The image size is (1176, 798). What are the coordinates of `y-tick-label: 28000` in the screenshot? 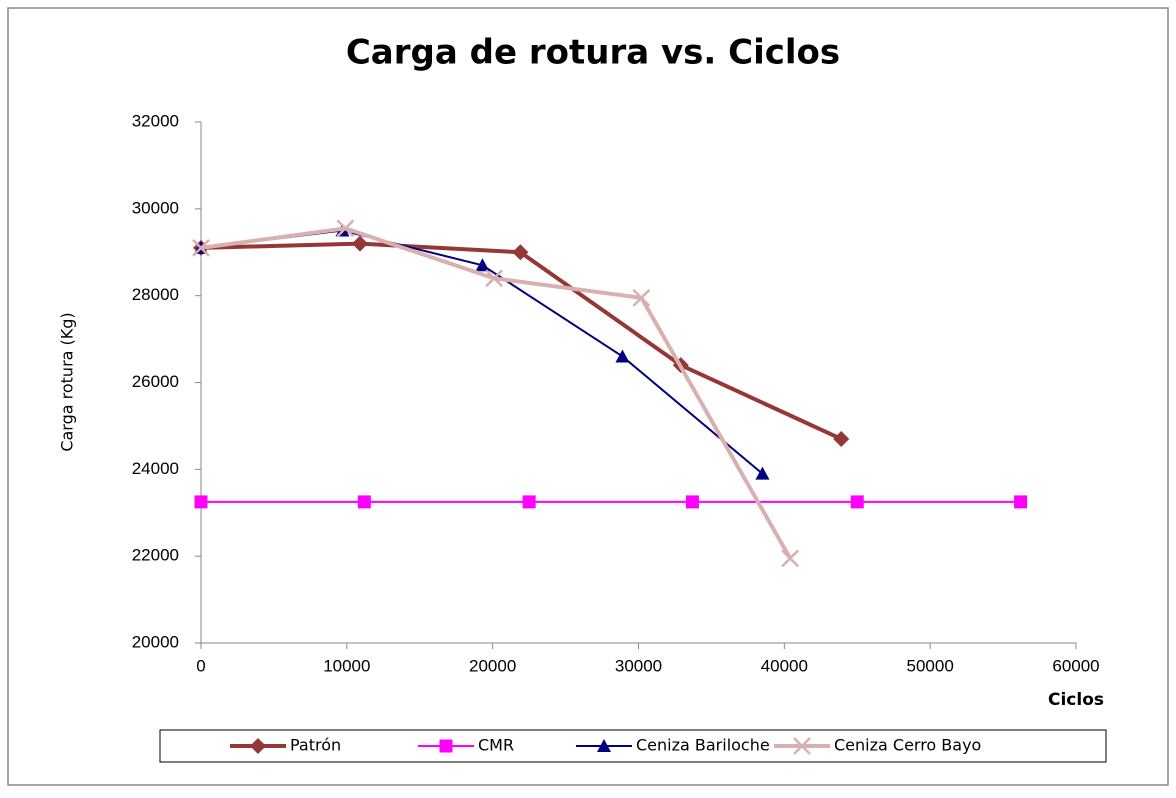 It's located at (155, 294).